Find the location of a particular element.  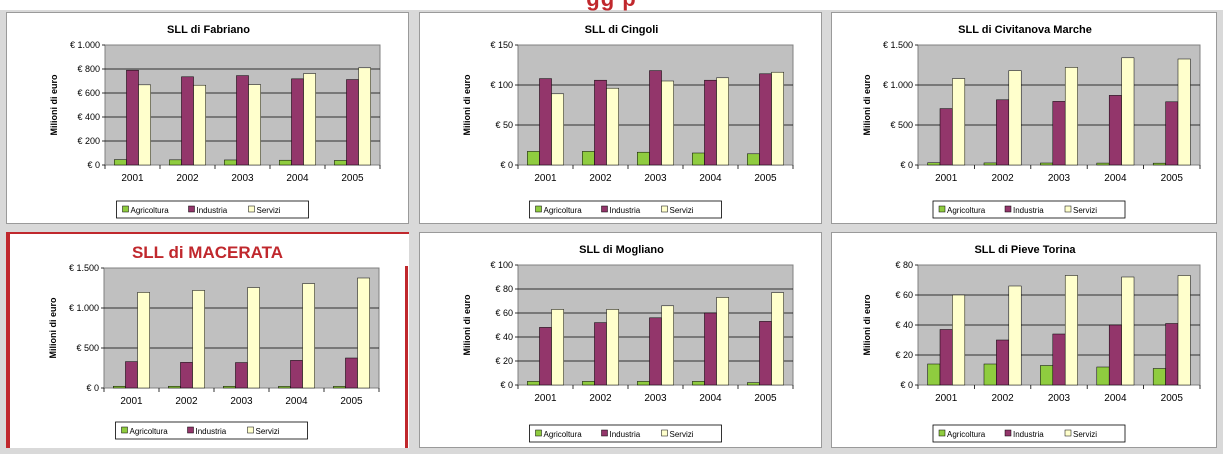

bar-industria-2001 is located at coordinates (946, 137).